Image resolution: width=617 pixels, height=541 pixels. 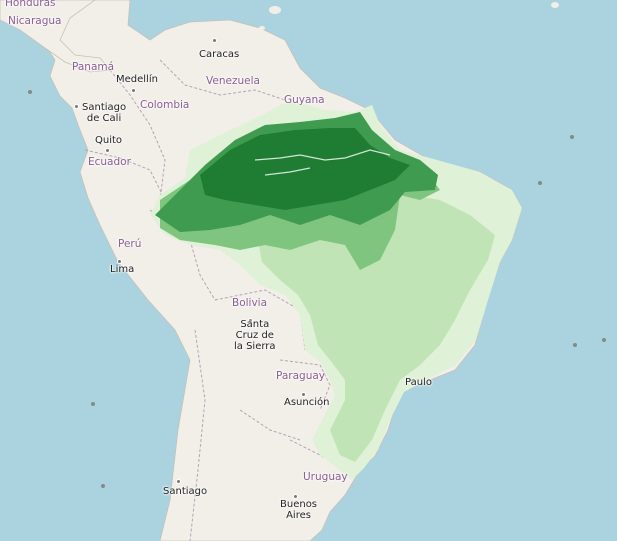 What do you see at coordinates (178, 481) in the screenshot?
I see `city-marker-santiago` at bounding box center [178, 481].